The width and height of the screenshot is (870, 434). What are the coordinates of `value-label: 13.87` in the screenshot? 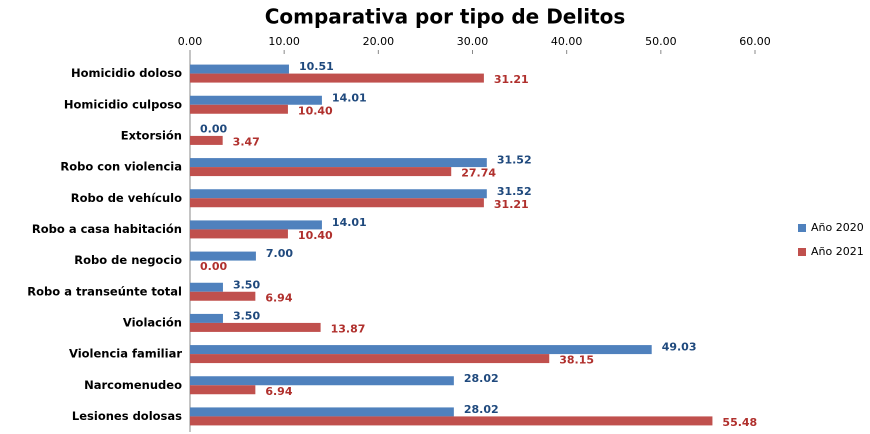 It's located at (348, 328).